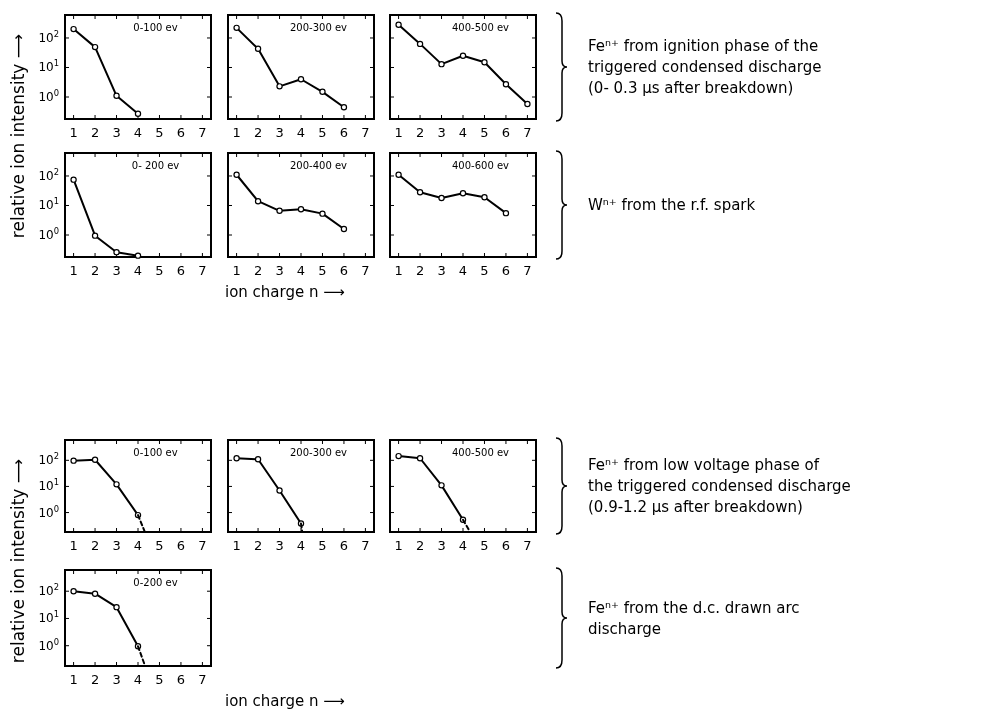  What do you see at coordinates (155, 165) in the screenshot?
I see `text: 0- 200 ev` at bounding box center [155, 165].